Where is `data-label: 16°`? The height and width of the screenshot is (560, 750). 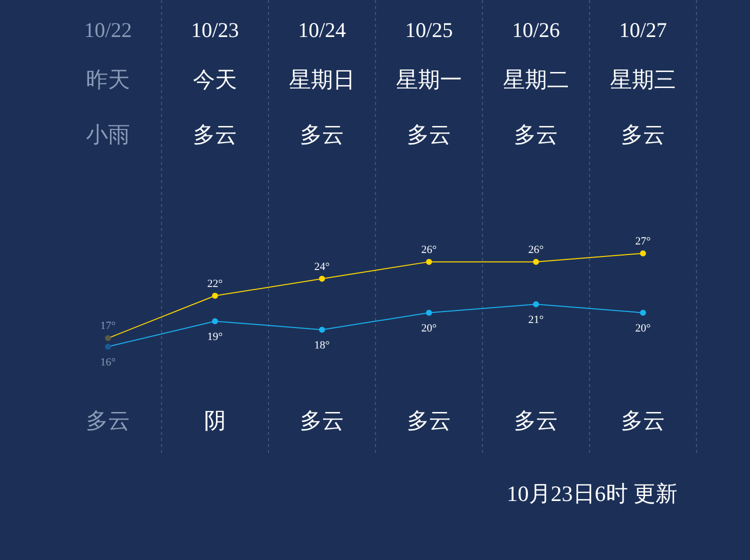
data-label: 16° is located at coordinates (108, 362).